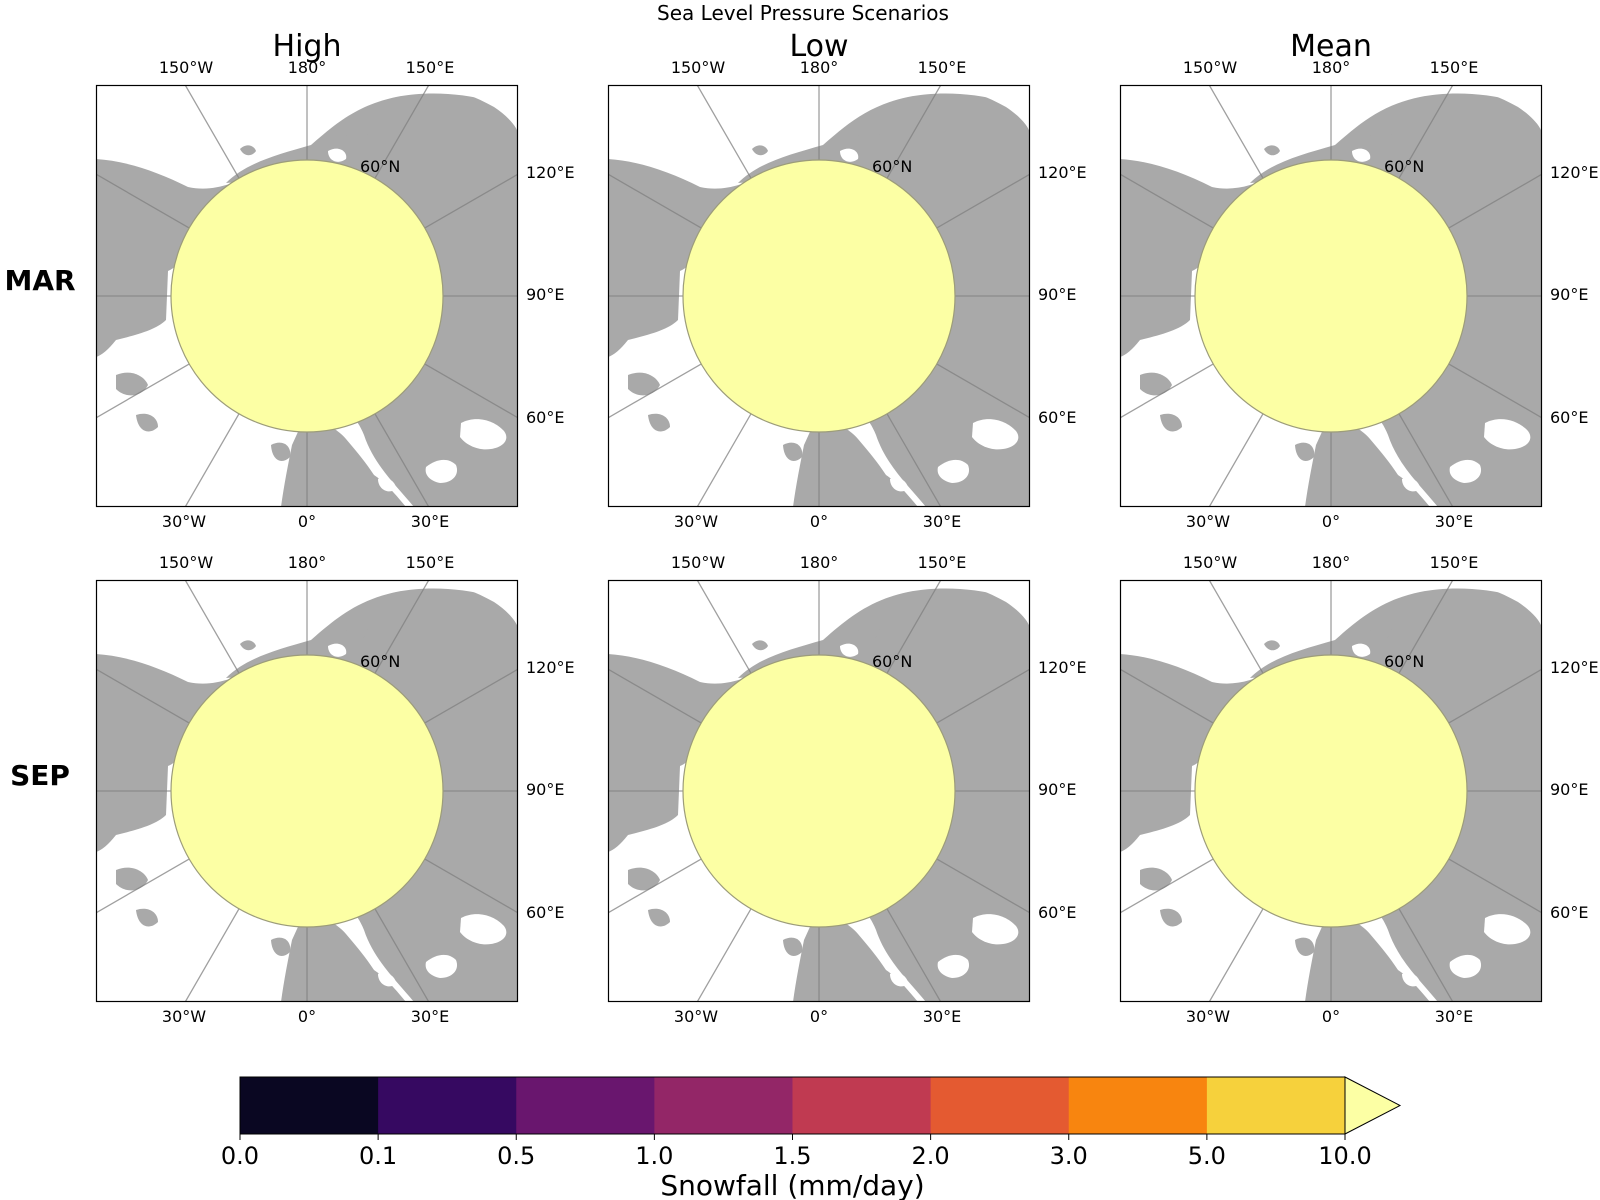 The width and height of the screenshot is (1600, 1200). What do you see at coordinates (931, 1156) in the screenshot?
I see `colorbar-tick-label: 2.0` at bounding box center [931, 1156].